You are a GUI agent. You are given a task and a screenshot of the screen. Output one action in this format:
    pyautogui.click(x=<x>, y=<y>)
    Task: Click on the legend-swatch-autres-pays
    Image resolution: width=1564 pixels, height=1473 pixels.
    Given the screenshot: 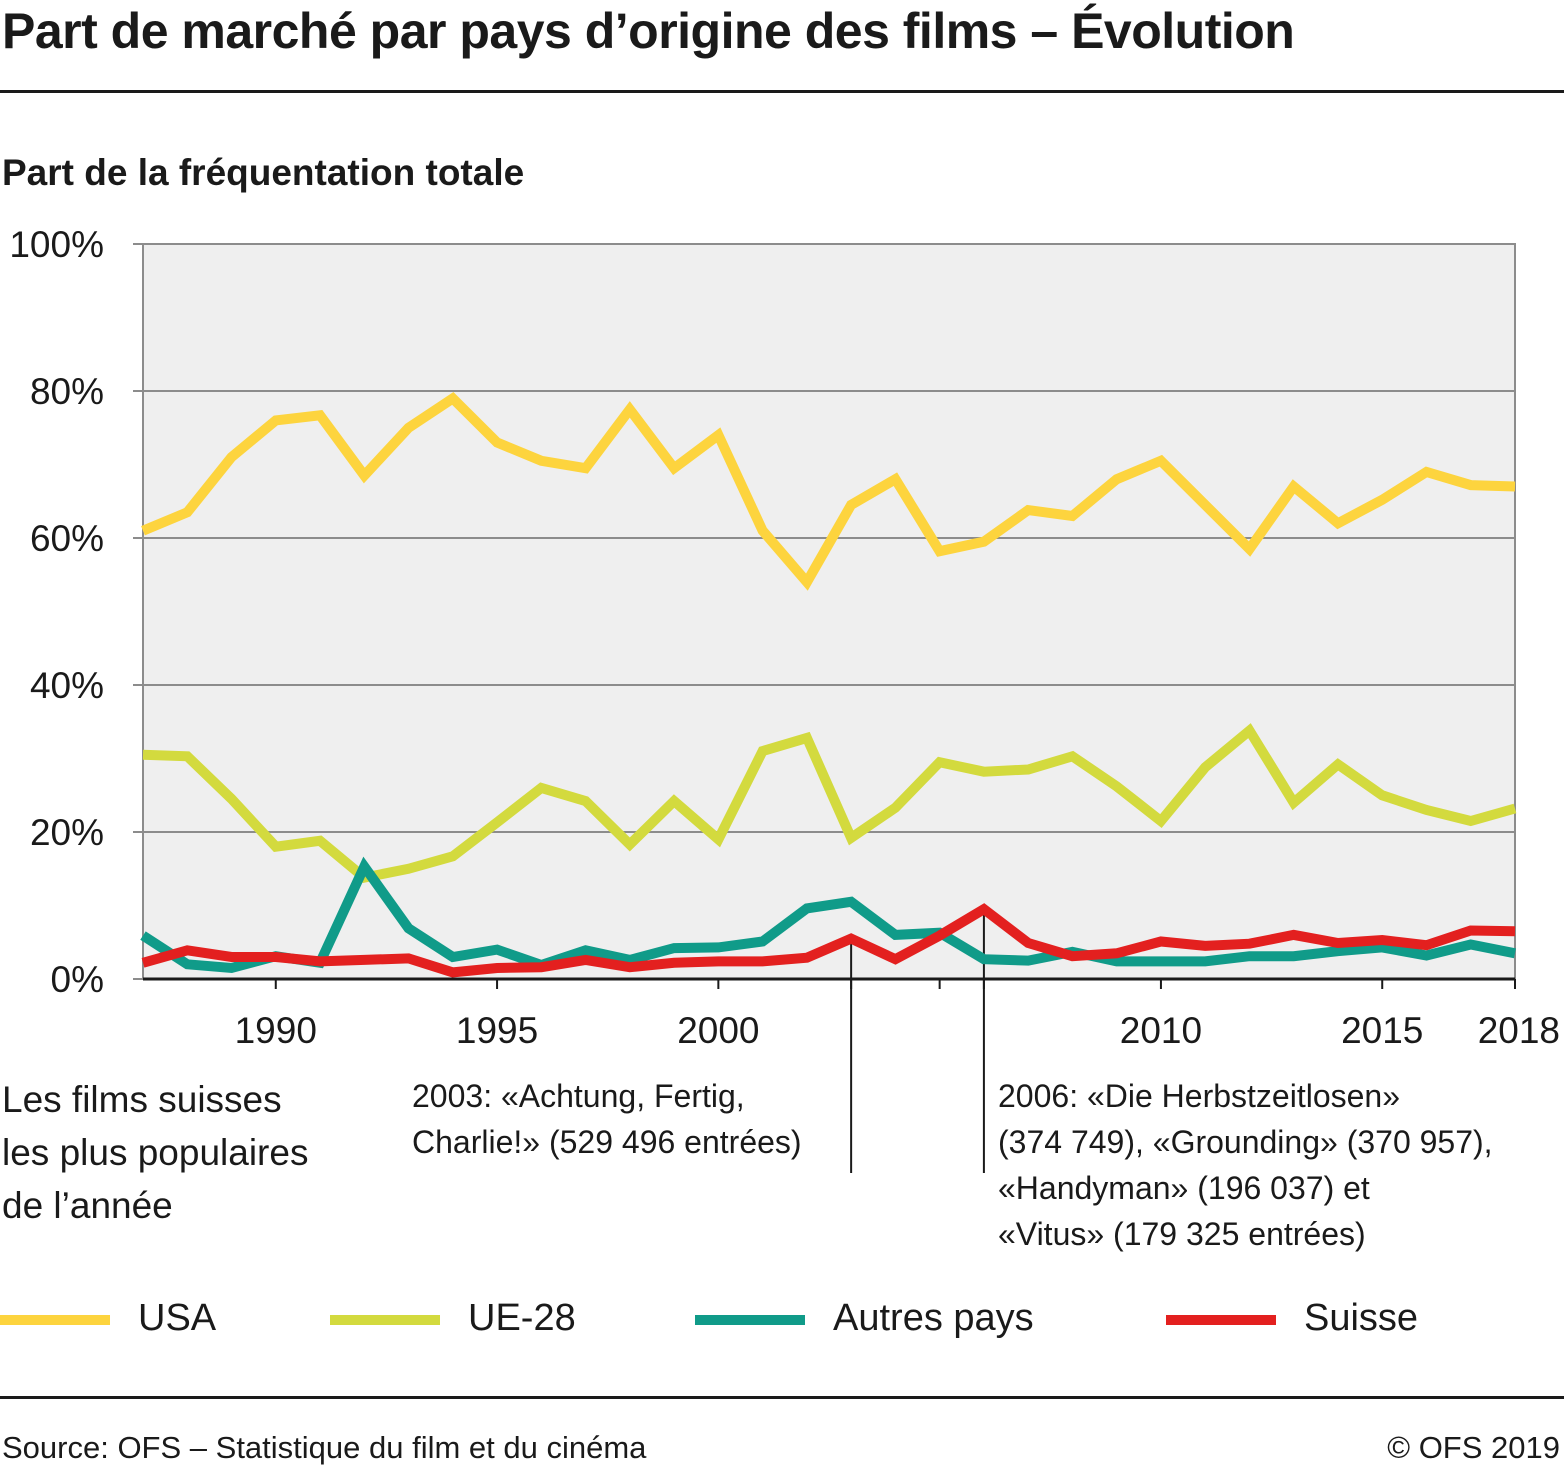 What is the action you would take?
    pyautogui.click(x=750, y=1320)
    